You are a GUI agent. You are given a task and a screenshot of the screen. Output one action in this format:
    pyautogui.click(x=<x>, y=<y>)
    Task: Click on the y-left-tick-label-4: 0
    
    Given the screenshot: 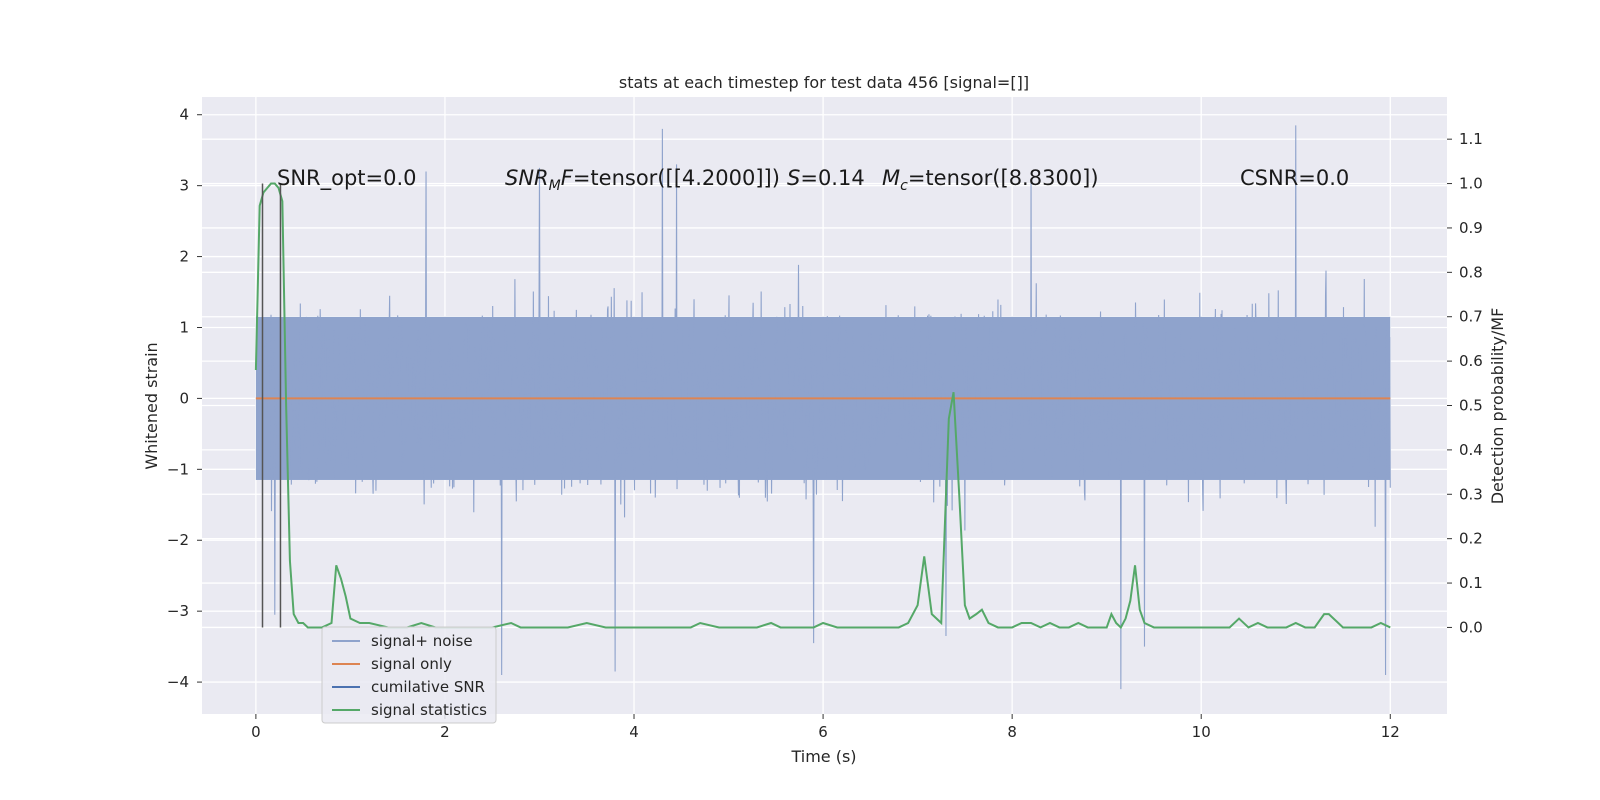 What is the action you would take?
    pyautogui.click(x=184, y=398)
    